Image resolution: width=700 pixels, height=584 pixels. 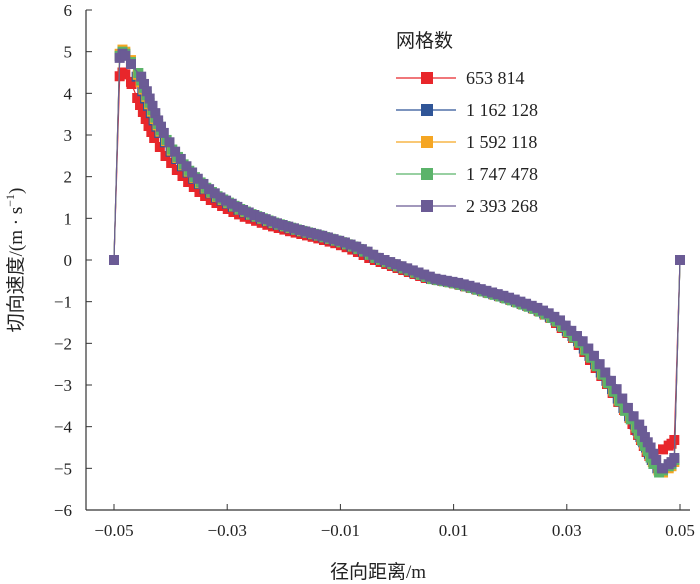 I want to click on legend-item: 2 393 268, so click(x=467, y=206).